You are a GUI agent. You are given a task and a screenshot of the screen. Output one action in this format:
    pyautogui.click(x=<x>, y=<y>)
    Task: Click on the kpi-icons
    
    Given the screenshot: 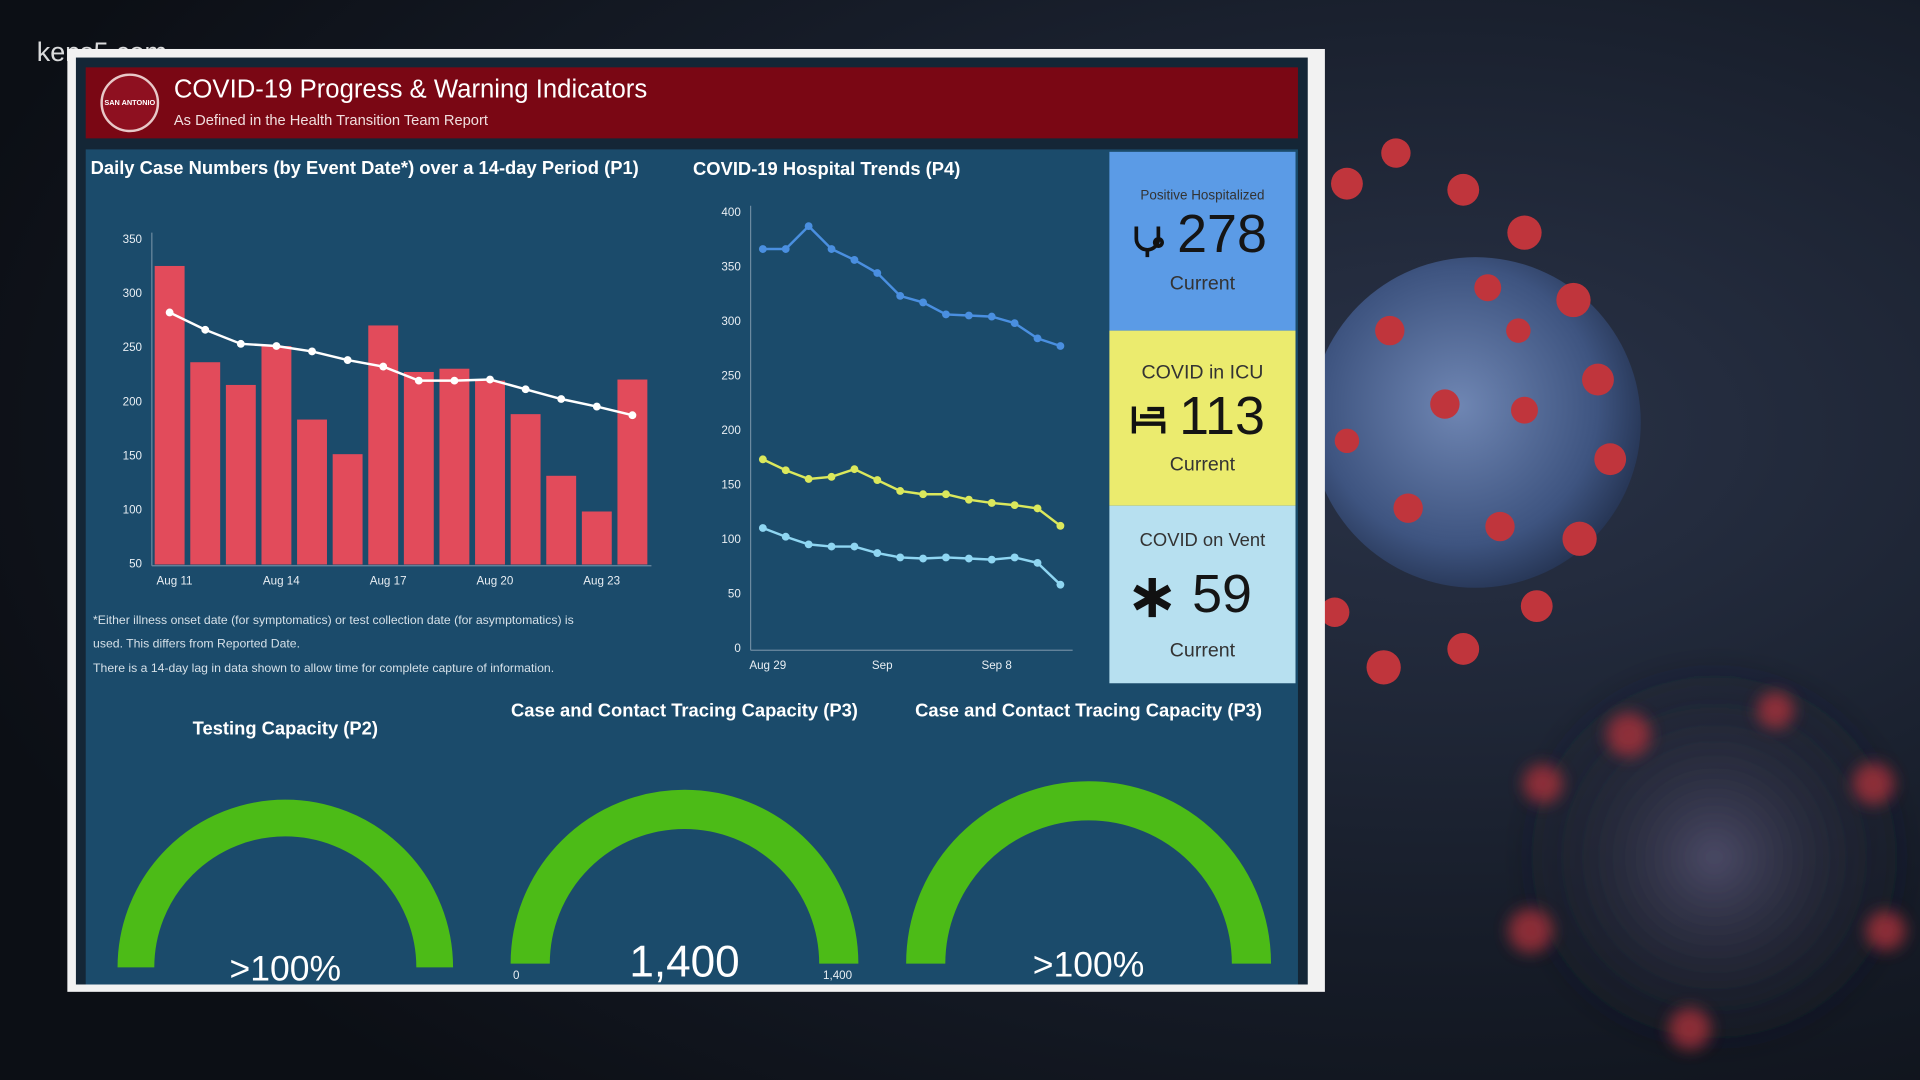 What is the action you would take?
    pyautogui.click(x=1151, y=422)
    